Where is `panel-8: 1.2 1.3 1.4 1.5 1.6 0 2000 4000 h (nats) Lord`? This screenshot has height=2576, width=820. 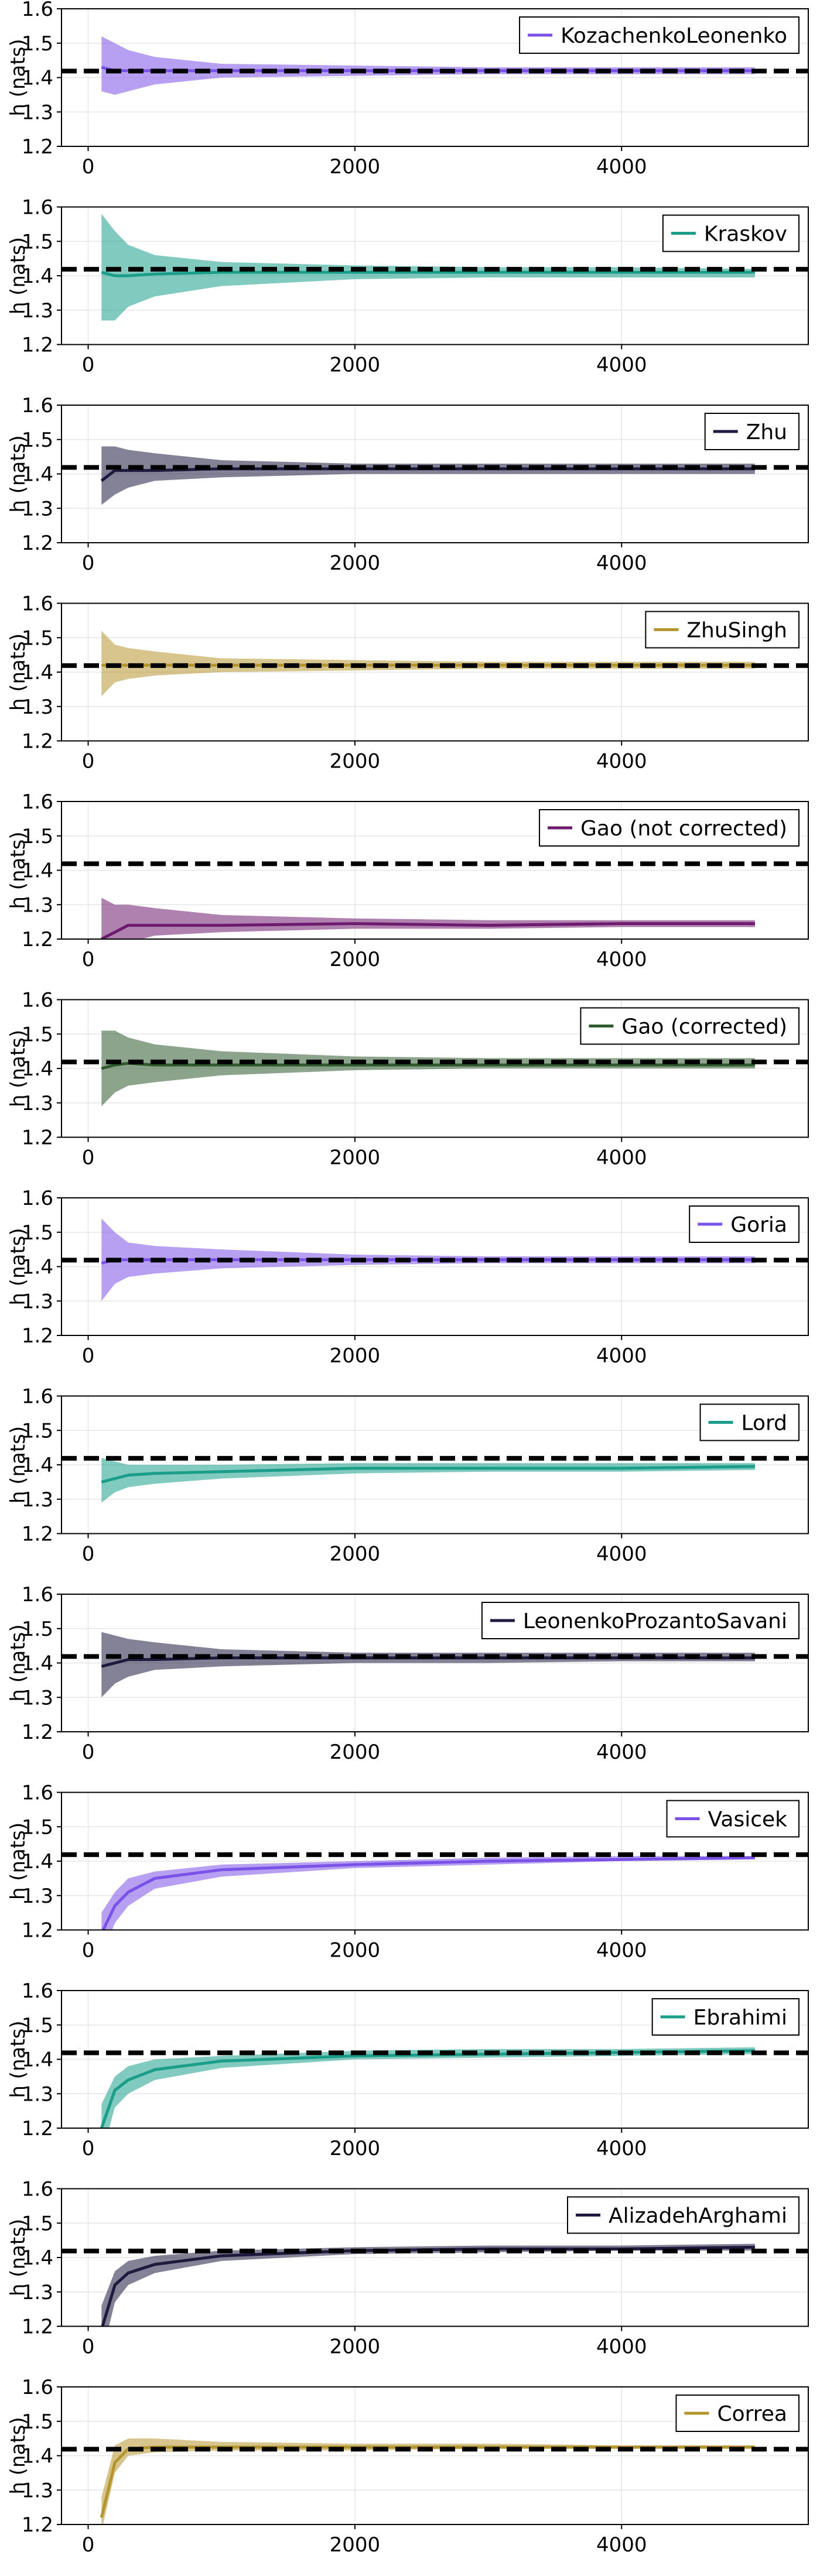 panel-8: 1.2 1.3 1.4 1.5 1.6 0 2000 4000 h (nats) Lord is located at coordinates (408, 1475).